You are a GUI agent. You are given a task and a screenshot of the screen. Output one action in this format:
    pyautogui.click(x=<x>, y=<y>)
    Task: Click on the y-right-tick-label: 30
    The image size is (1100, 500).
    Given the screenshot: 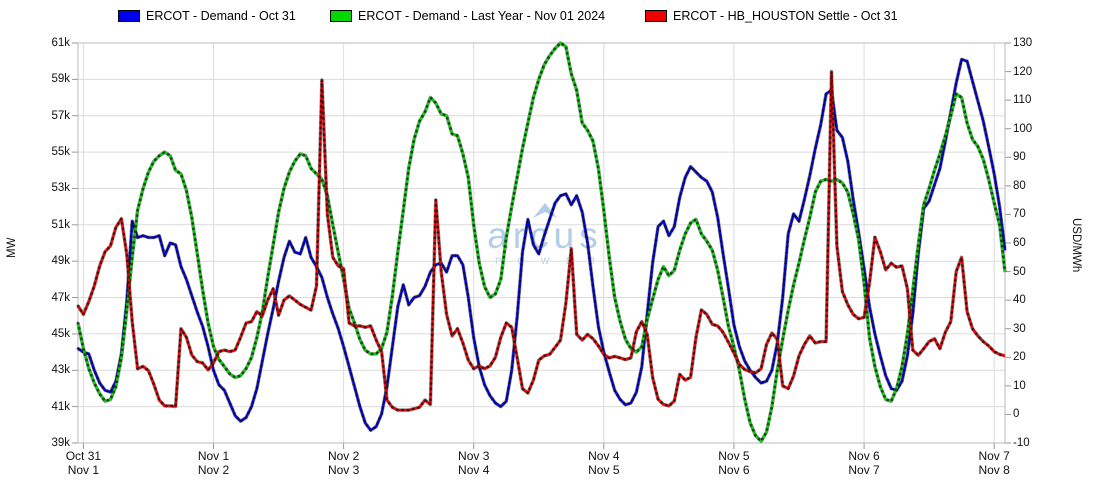 What is the action you would take?
    pyautogui.click(x=1019, y=328)
    